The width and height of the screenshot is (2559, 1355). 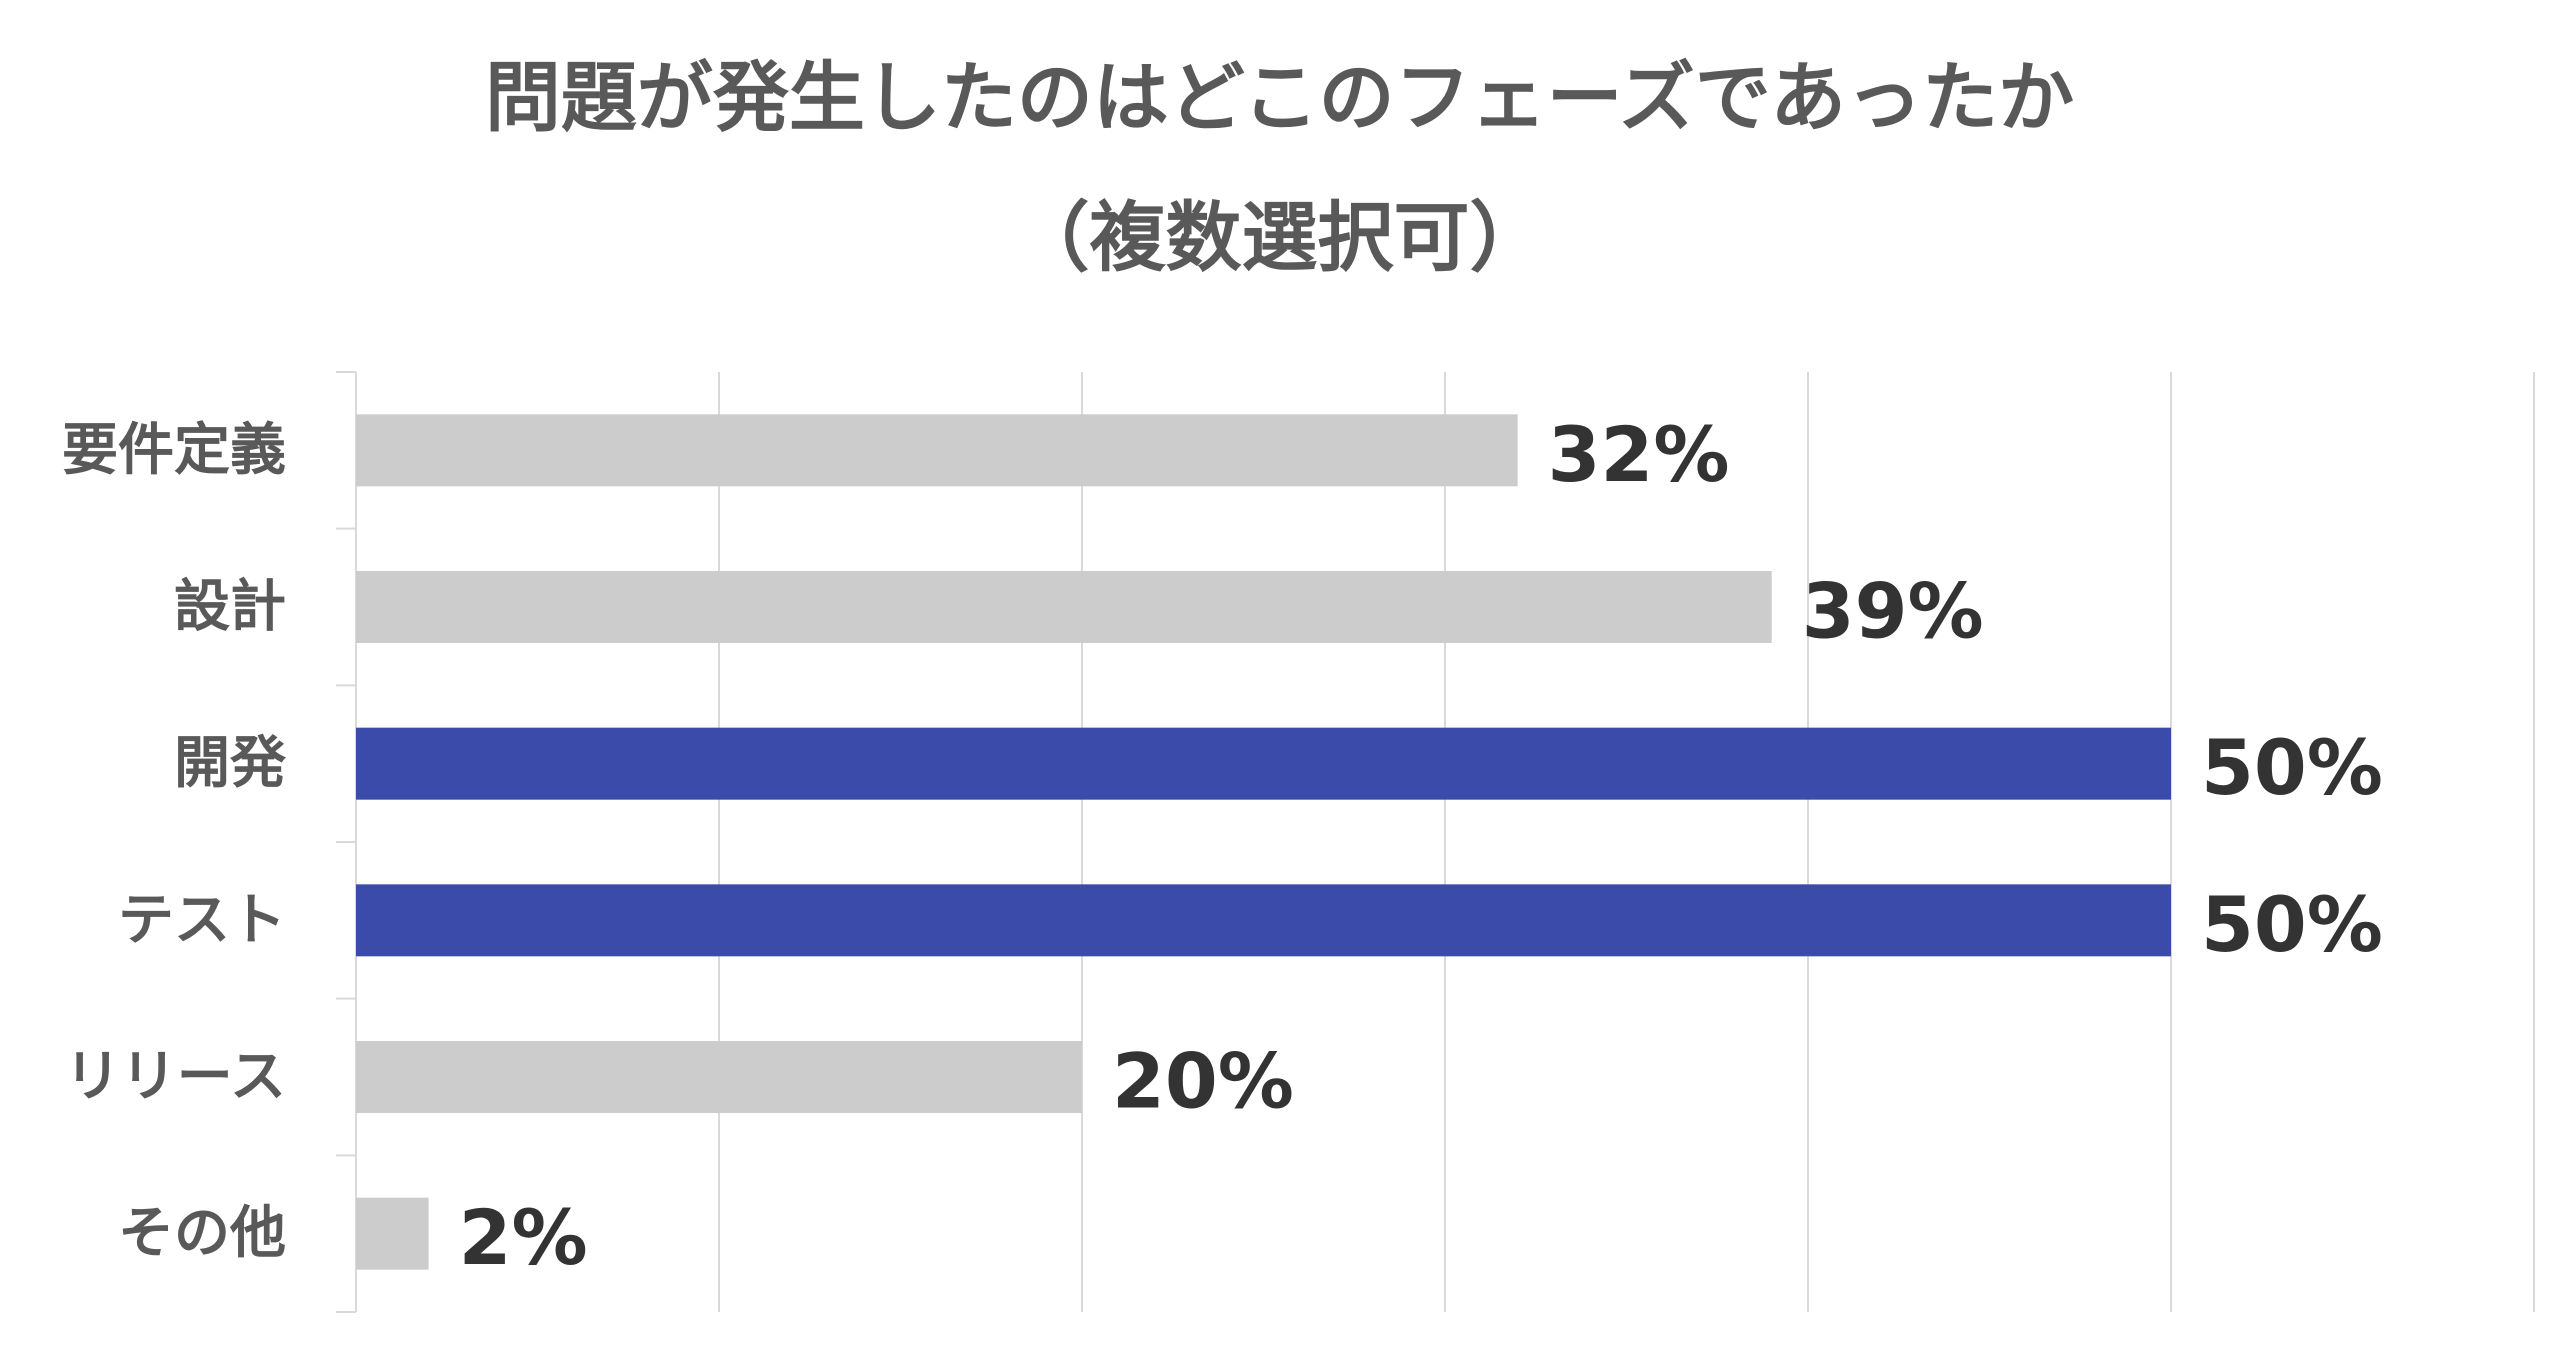 I want to click on category-label: 設計, so click(x=230, y=607).